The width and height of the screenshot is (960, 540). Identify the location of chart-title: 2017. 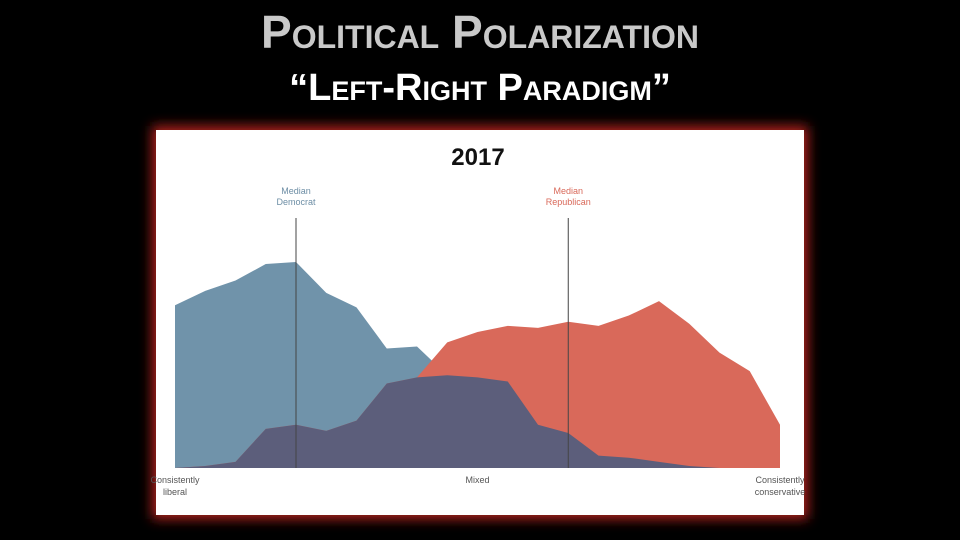
(477, 157).